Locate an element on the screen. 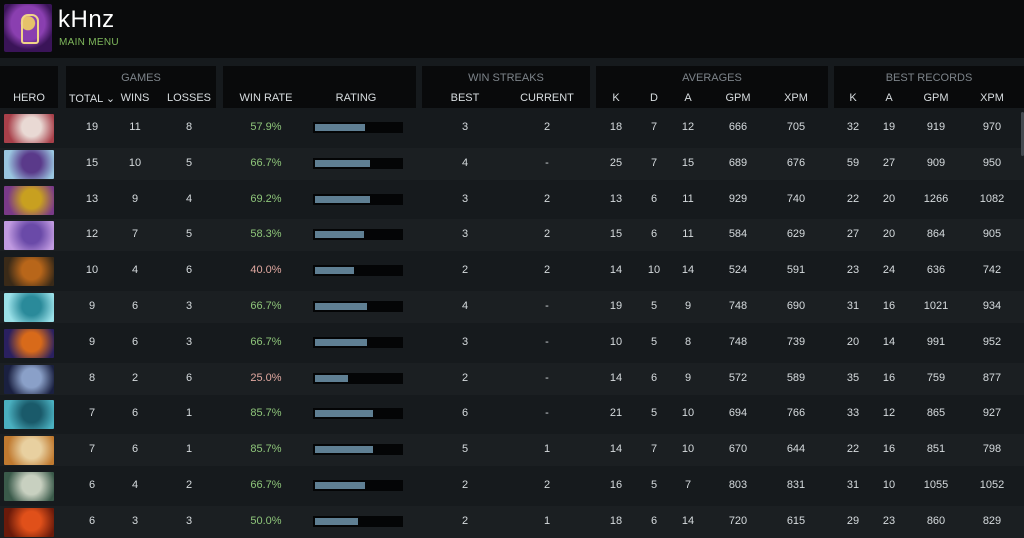  group-averages: AVERAGES is located at coordinates (712, 78).